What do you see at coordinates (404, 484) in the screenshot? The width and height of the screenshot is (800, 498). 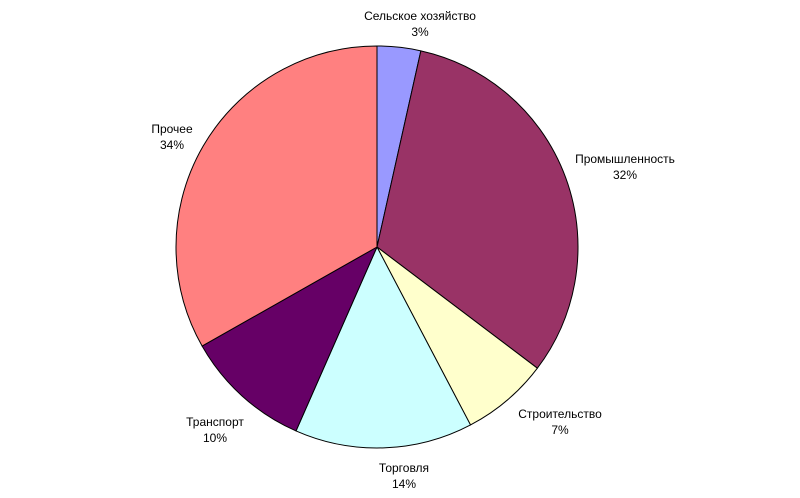 I see `slice-percent-3: 14%` at bounding box center [404, 484].